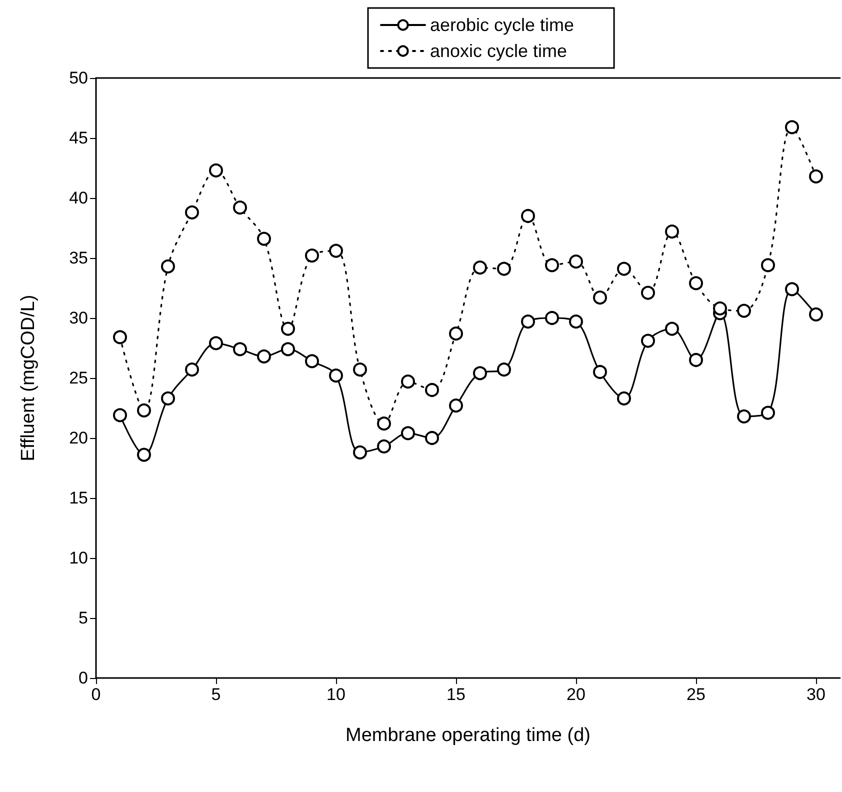 The width and height of the screenshot is (842, 792). What do you see at coordinates (696, 694) in the screenshot?
I see `x-tick-label: 25` at bounding box center [696, 694].